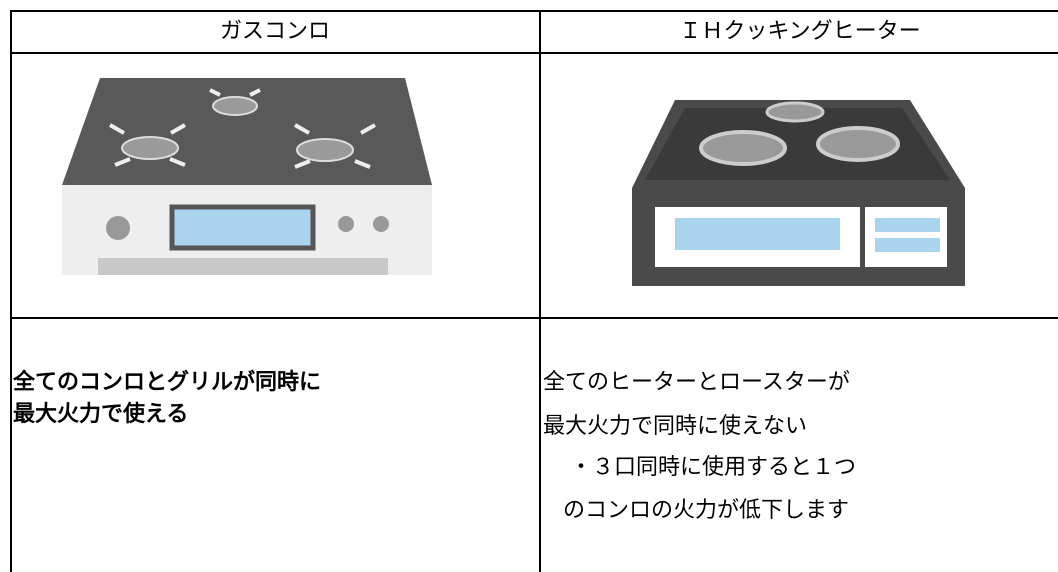  Describe the element at coordinates (275, 31) in the screenshot. I see `header-cell: ガスコンロ` at that location.